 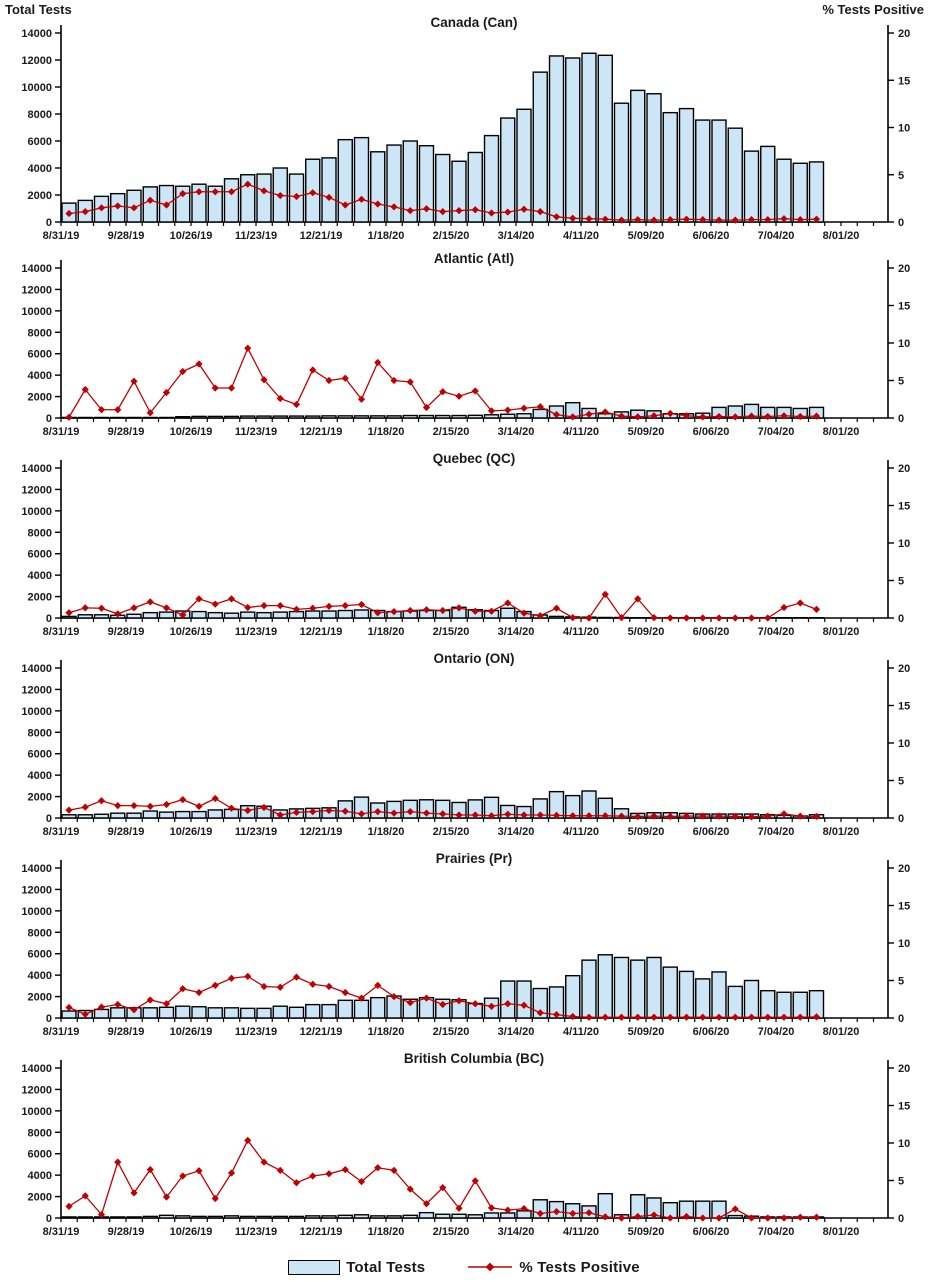 What do you see at coordinates (474, 258) in the screenshot?
I see `chart-title: Atlantic (Atl)` at bounding box center [474, 258].